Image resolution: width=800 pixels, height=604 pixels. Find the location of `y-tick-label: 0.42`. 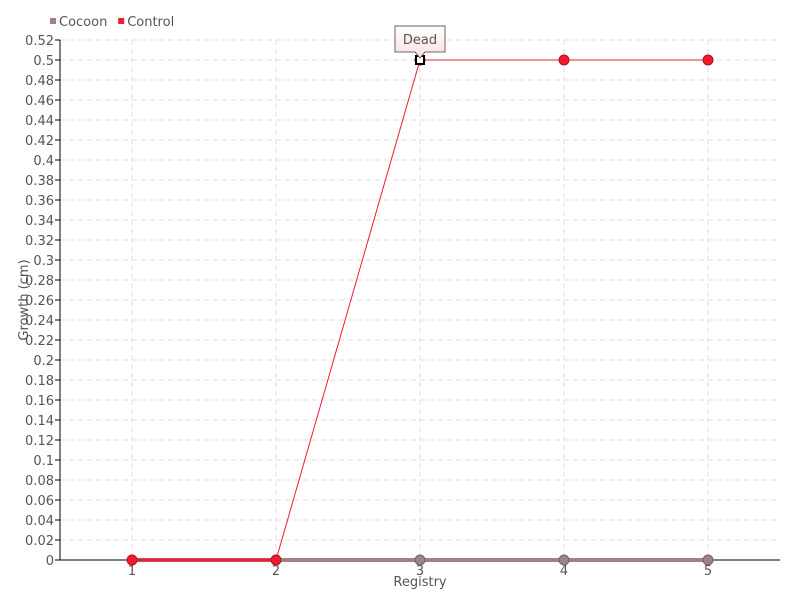

y-tick-label: 0.42 is located at coordinates (39, 141).